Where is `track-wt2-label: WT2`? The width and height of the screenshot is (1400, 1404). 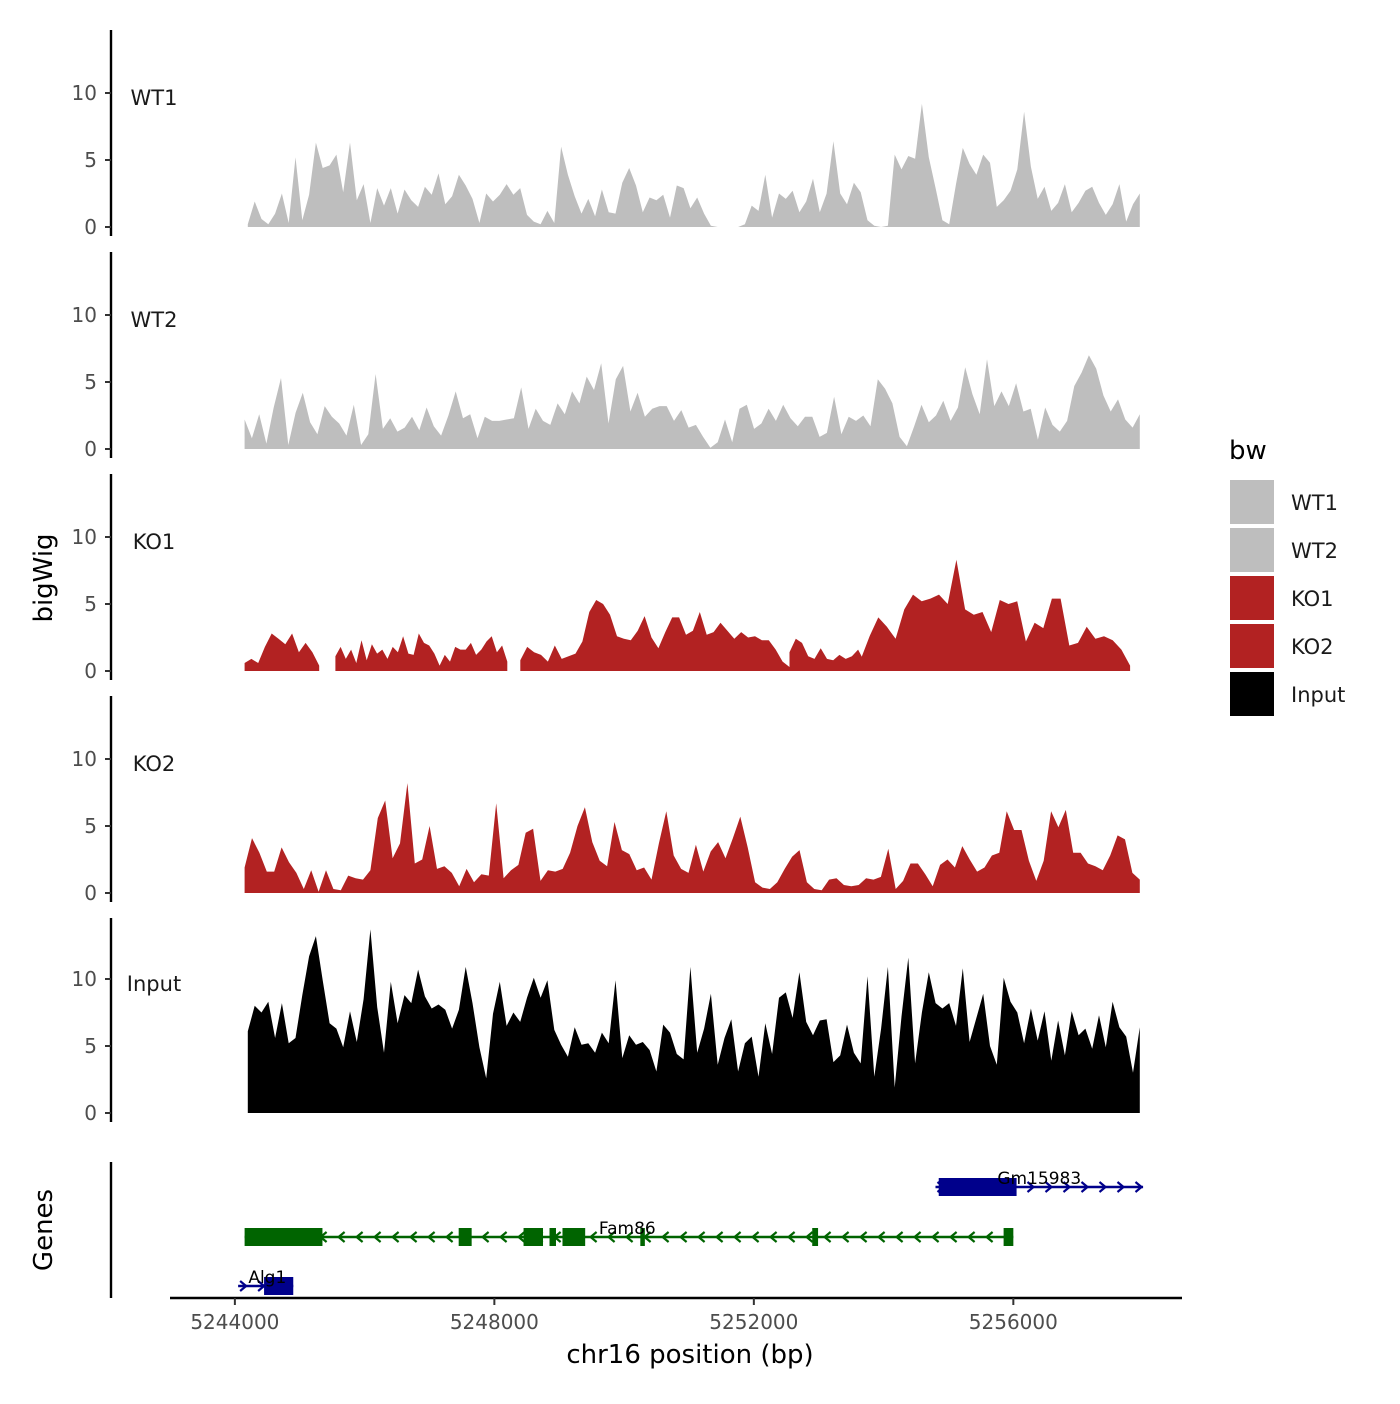
track-wt2-label: WT2 is located at coordinates (154, 320).